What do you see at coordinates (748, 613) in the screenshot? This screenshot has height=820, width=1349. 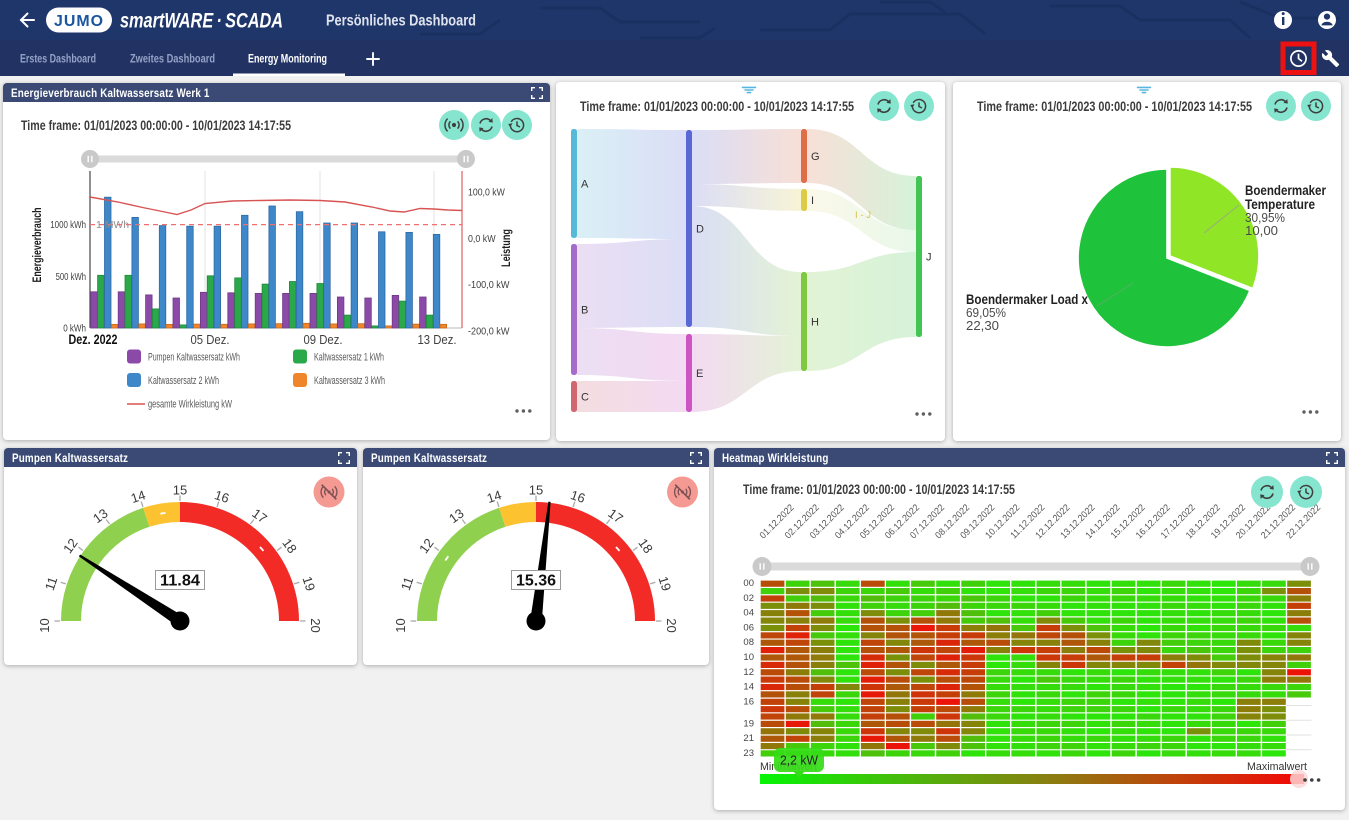 I see `svg-text: 04` at bounding box center [748, 613].